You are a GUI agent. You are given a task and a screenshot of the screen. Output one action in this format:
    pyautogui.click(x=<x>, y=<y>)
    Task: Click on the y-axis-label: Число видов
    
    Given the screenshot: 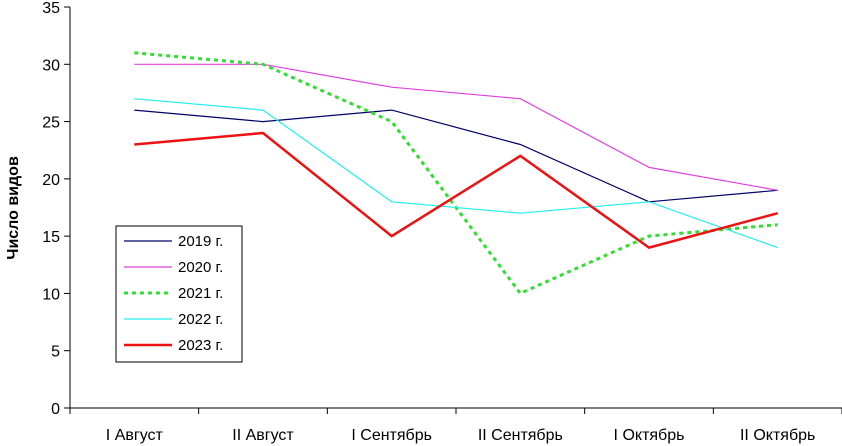 What is the action you would take?
    pyautogui.click(x=13, y=208)
    